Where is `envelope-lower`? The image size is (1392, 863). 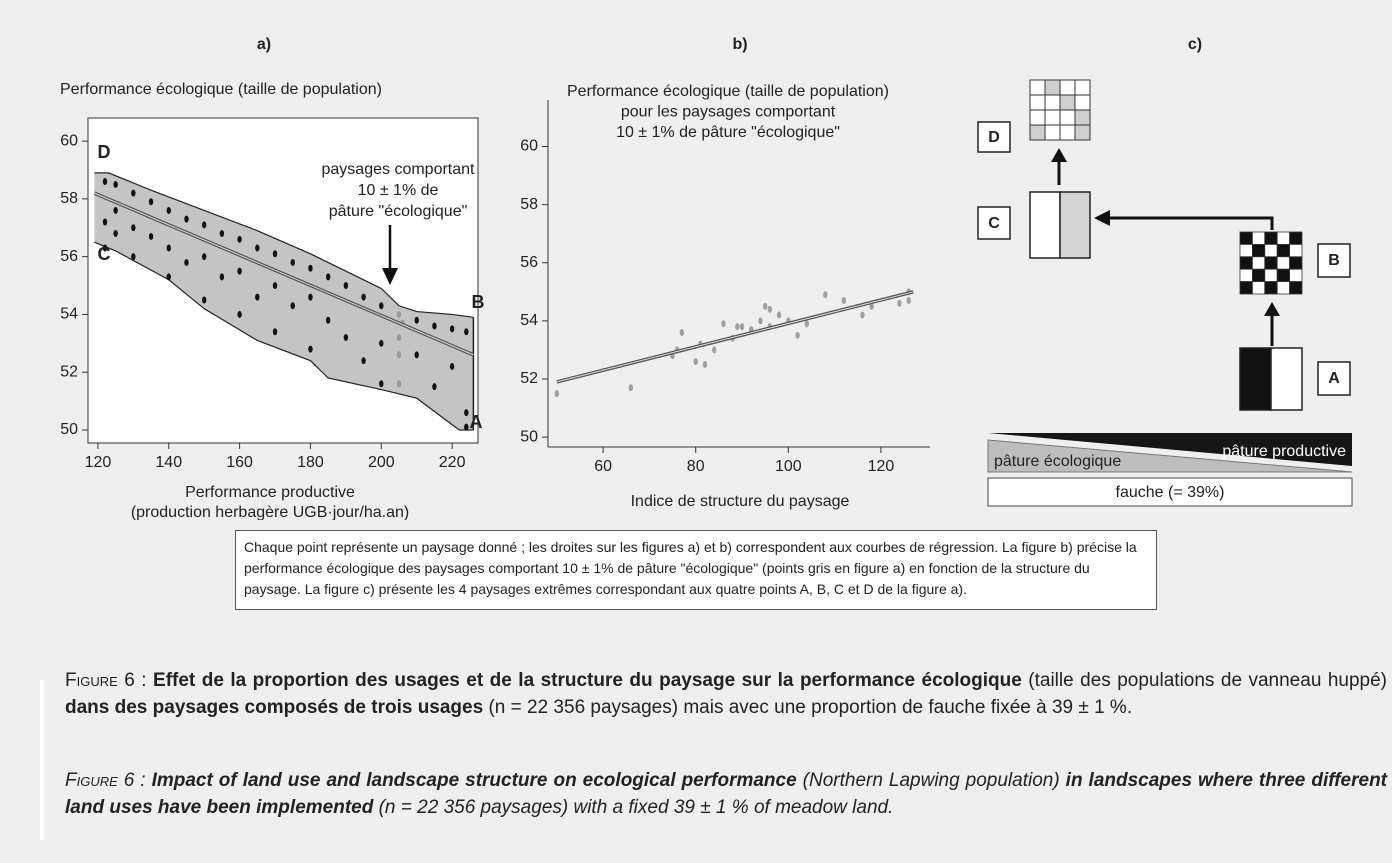
envelope-lower is located at coordinates (284, 336).